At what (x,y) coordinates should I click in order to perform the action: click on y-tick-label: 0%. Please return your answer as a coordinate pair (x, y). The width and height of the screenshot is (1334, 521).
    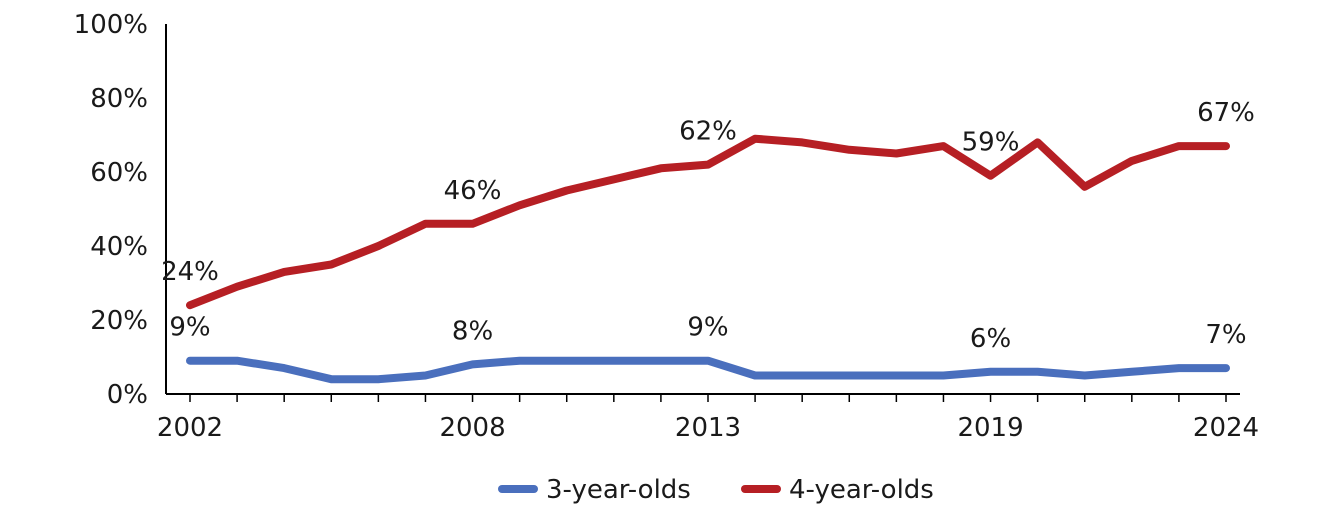
    Looking at the image, I should click on (127, 395).